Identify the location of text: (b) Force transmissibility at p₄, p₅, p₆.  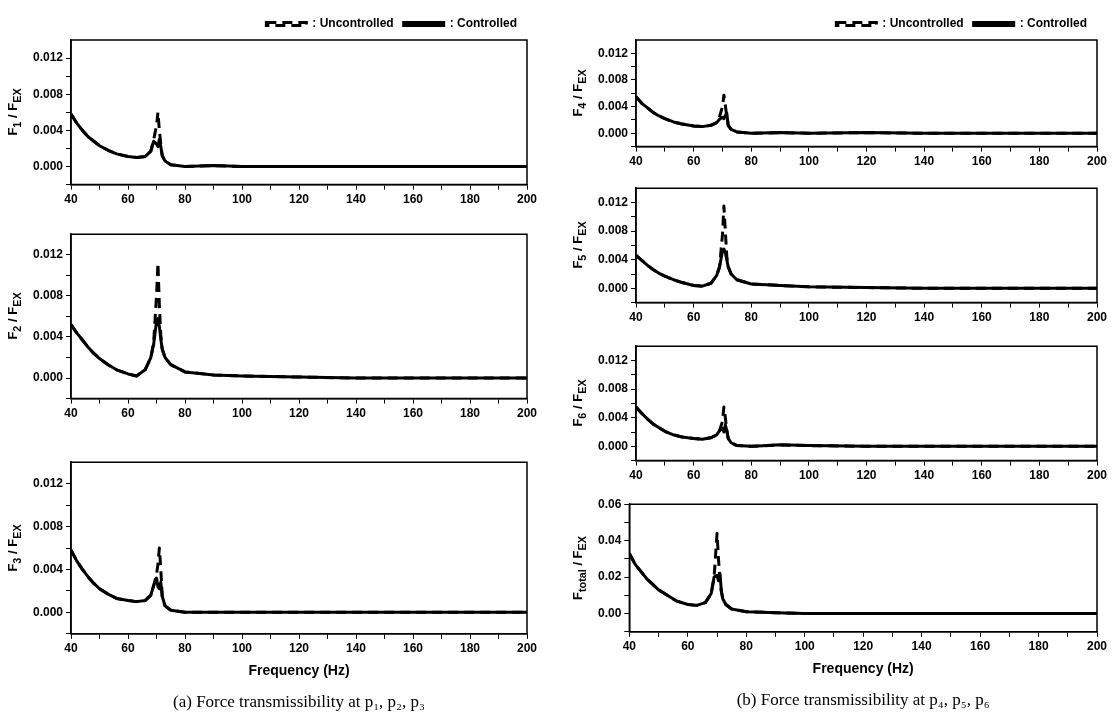
(863, 700).